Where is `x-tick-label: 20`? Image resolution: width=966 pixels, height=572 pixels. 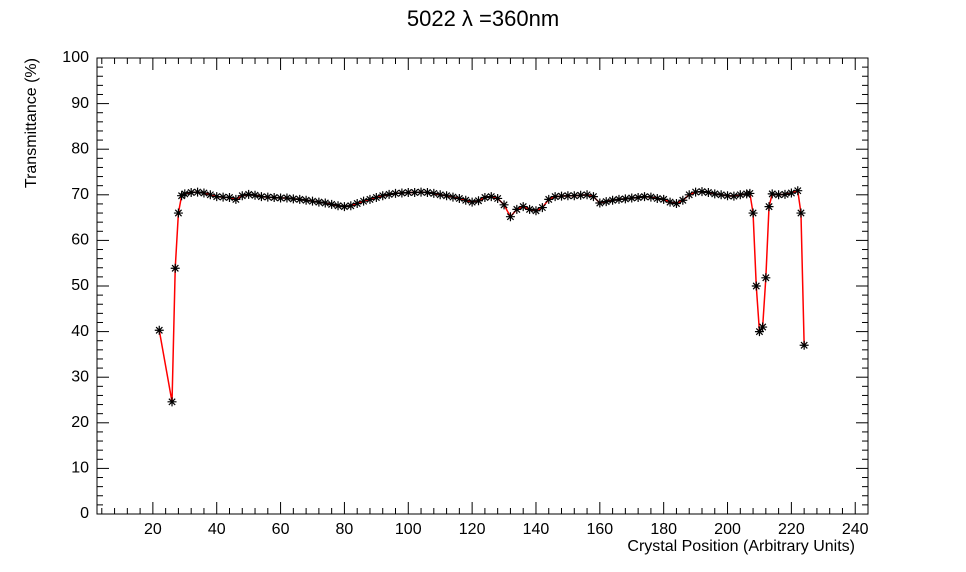 x-tick-label: 20 is located at coordinates (153, 529).